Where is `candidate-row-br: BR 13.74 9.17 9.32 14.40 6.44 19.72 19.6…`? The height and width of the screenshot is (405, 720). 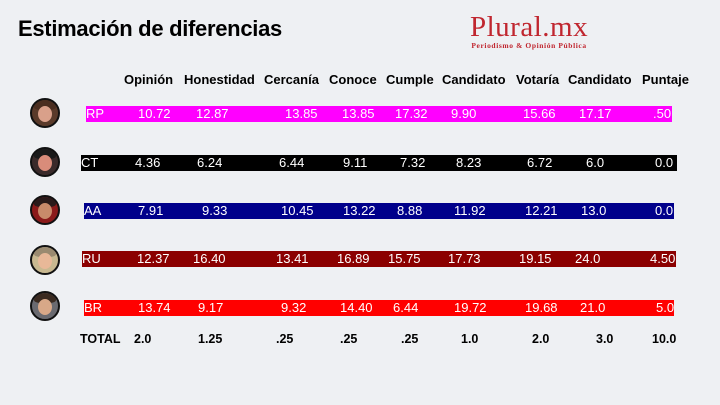
candidate-row-br: BR 13.74 9.17 9.32 14.40 6.44 19.72 19.6… is located at coordinates (379, 308).